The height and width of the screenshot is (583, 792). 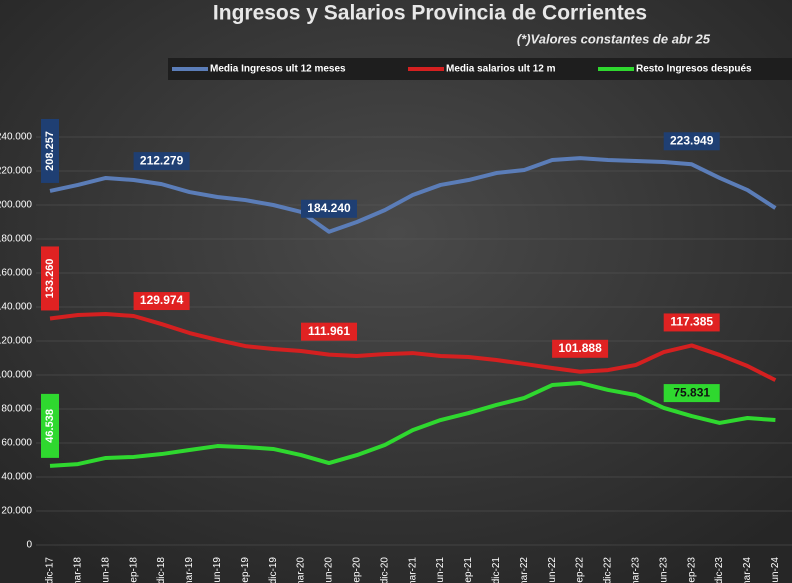 What do you see at coordinates (329, 570) in the screenshot?
I see `x-tick-label: jun-20` at bounding box center [329, 570].